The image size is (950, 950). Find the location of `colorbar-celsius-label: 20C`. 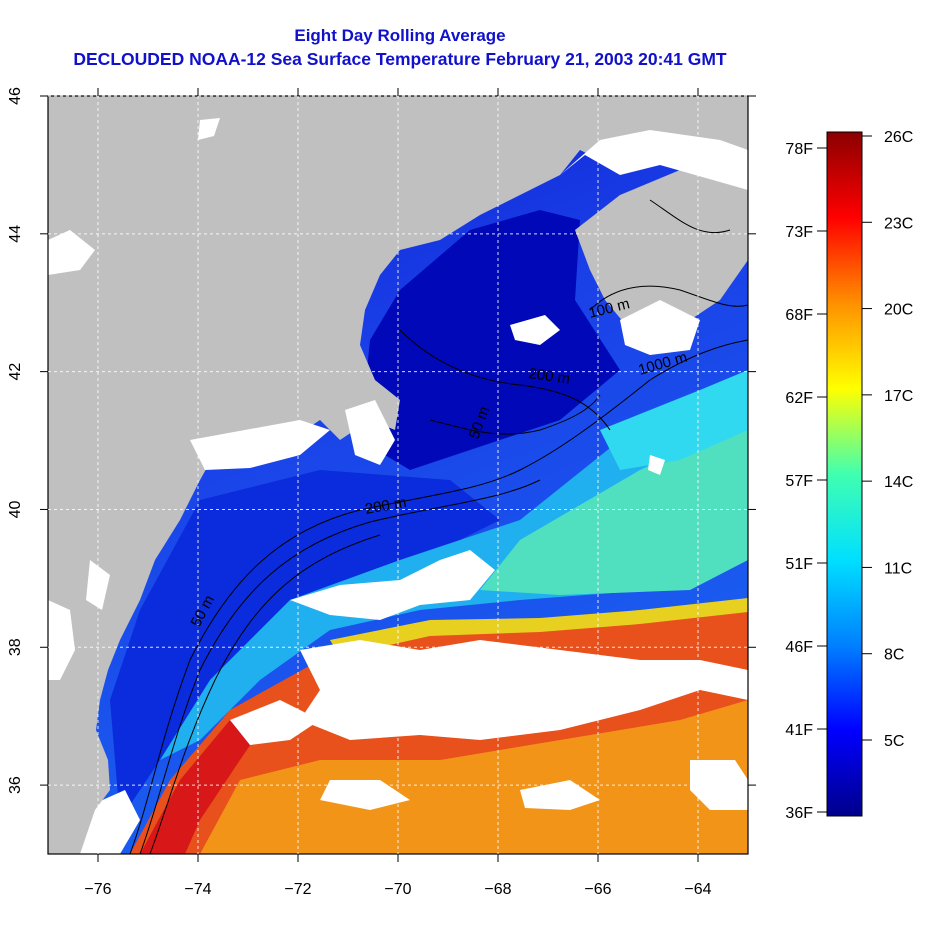

colorbar-celsius-label: 20C is located at coordinates (898, 310).